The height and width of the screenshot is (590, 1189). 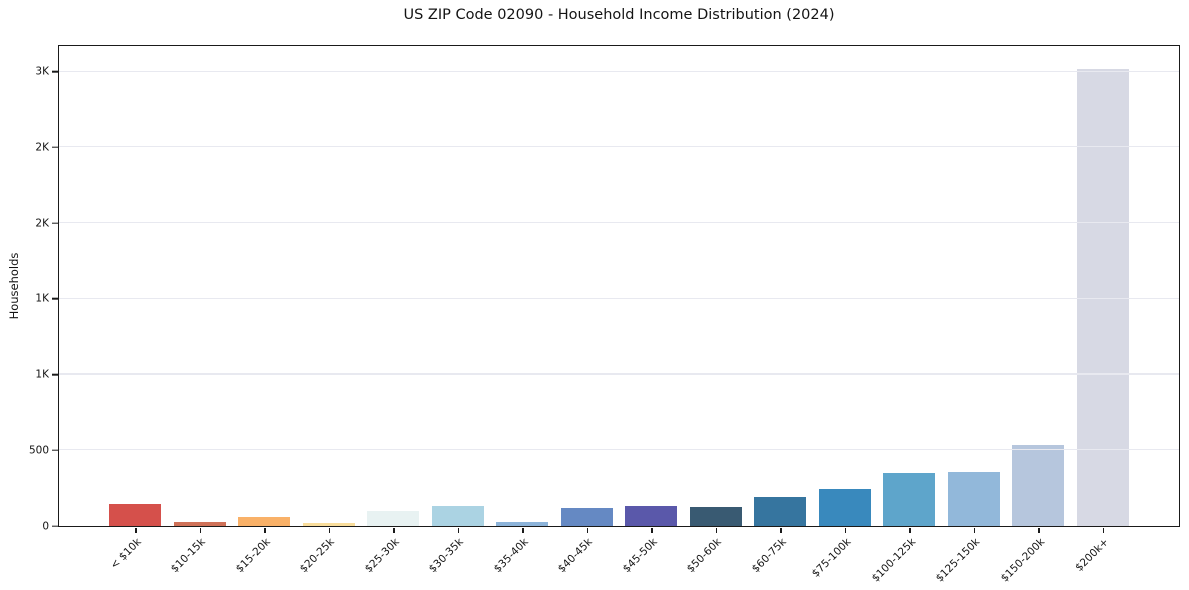 What do you see at coordinates (447, 556) in the screenshot?
I see `x-tick-label: $30-35k` at bounding box center [447, 556].